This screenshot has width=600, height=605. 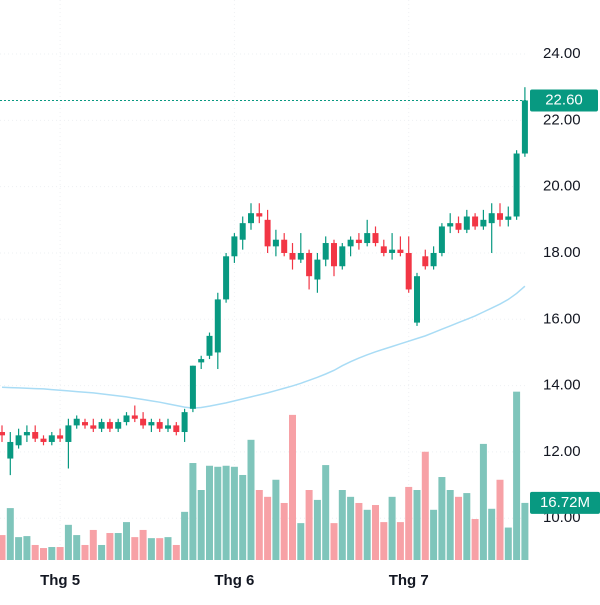 What do you see at coordinates (562, 385) in the screenshot?
I see `y-tick-label: 14.00` at bounding box center [562, 385].